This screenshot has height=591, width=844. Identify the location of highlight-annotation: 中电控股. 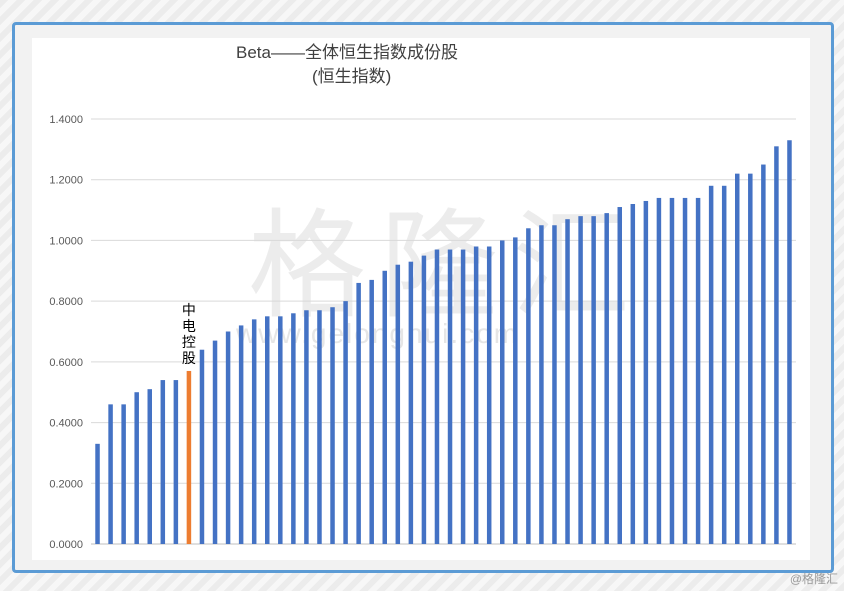
(189, 335).